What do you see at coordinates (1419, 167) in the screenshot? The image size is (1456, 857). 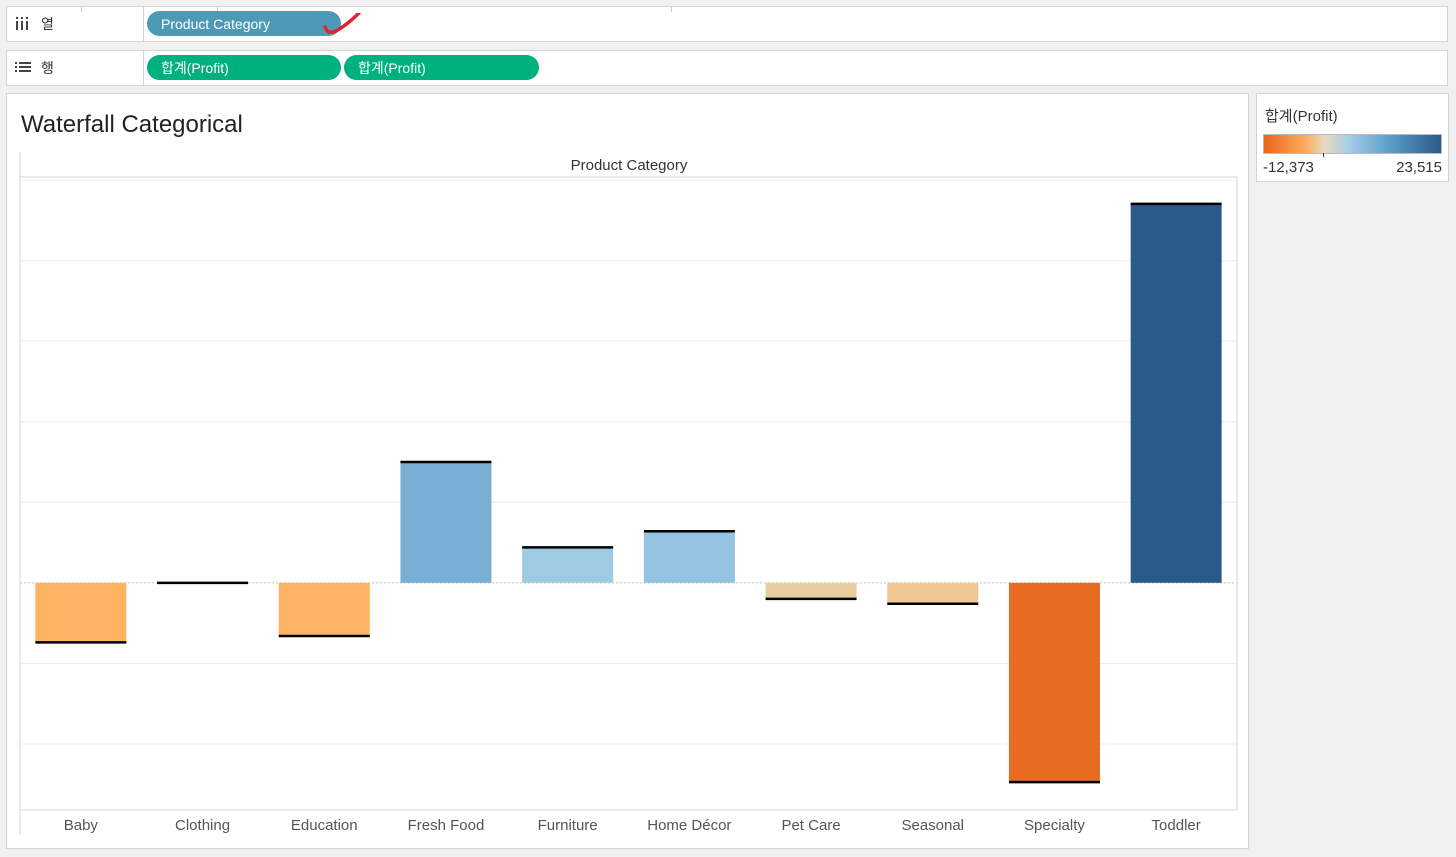 I see `legend-max-label: 23,515` at bounding box center [1419, 167].